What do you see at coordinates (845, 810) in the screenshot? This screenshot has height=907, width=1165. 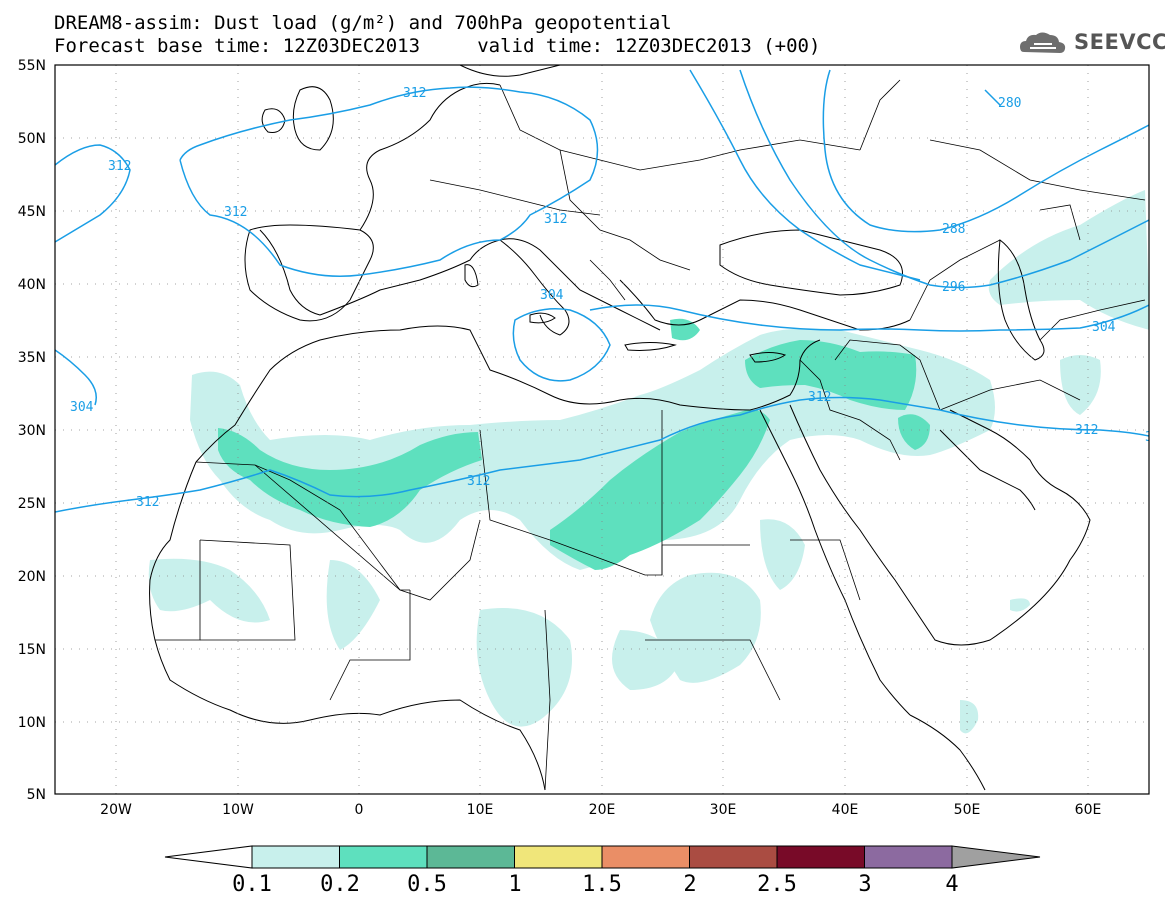 I see `lon-label: 40E` at bounding box center [845, 810].